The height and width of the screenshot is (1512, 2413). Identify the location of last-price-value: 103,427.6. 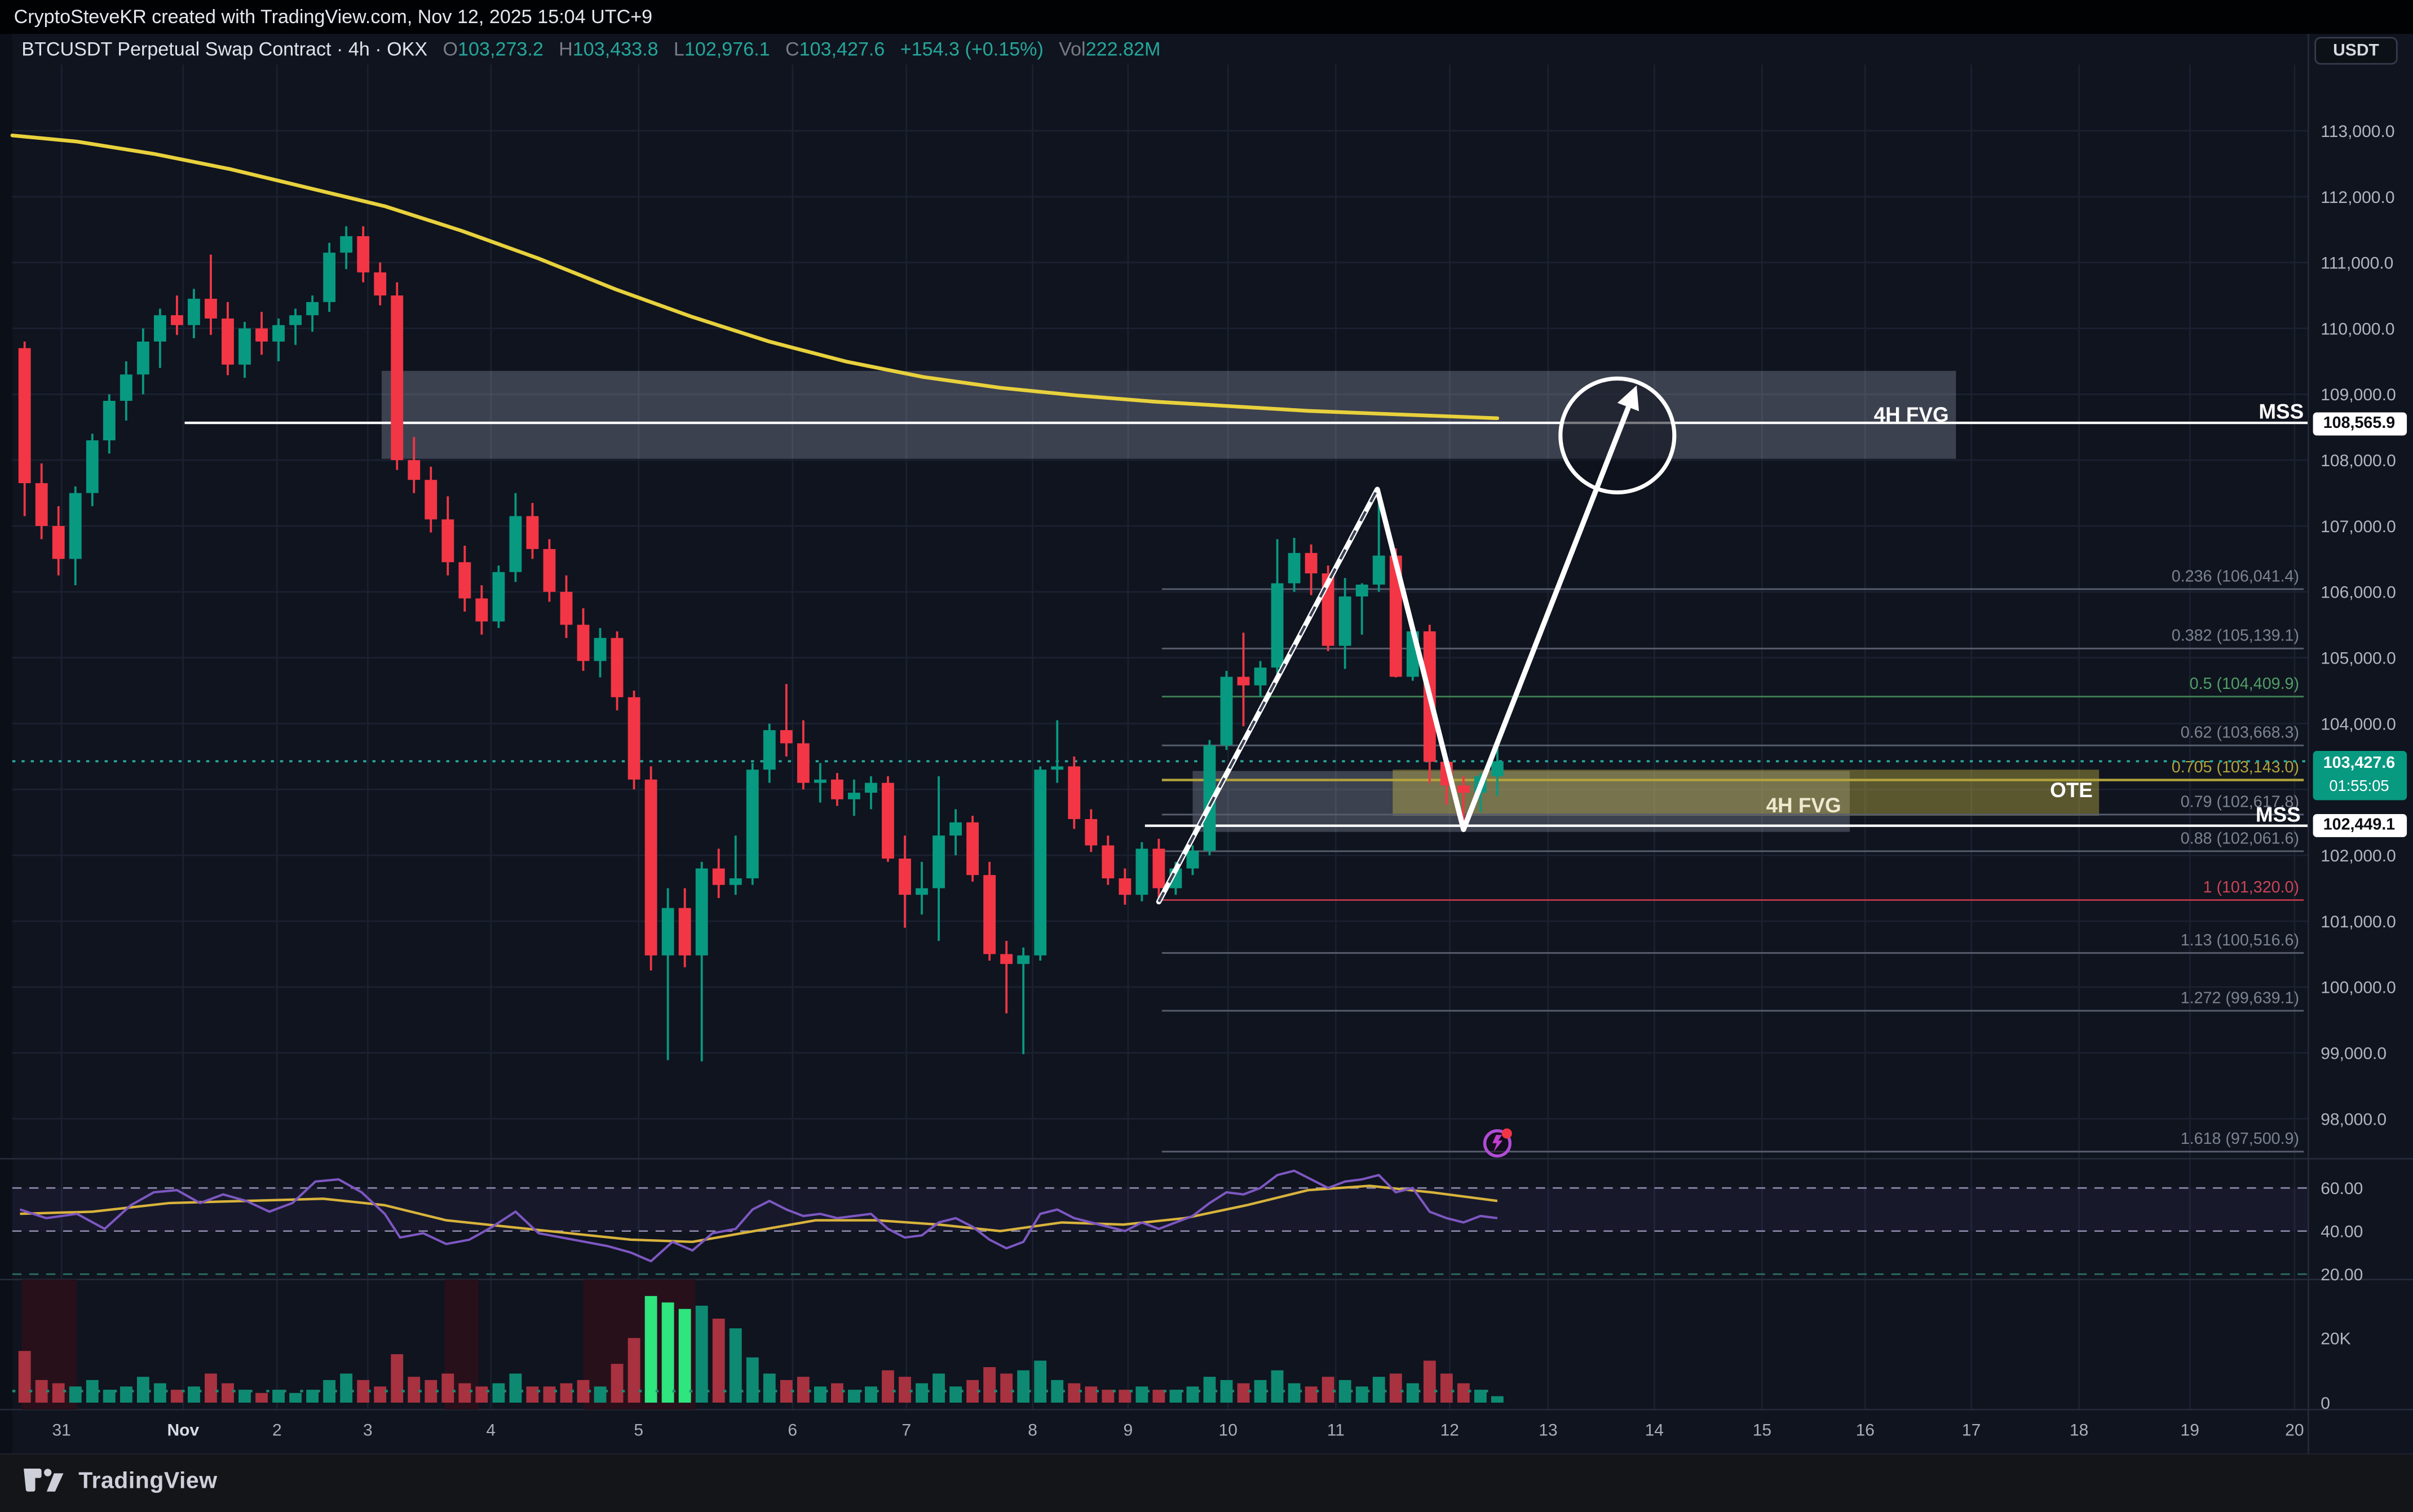
(2359, 762).